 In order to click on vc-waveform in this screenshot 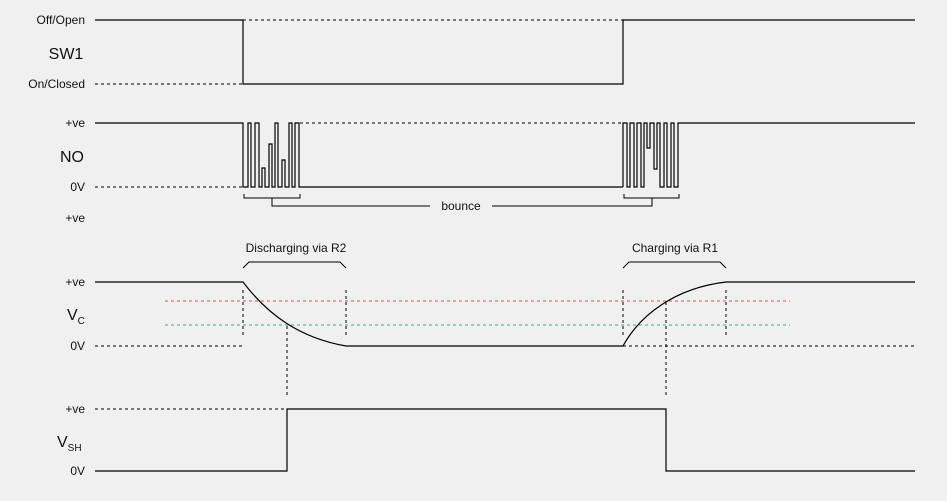, I will do `click(505, 314)`.